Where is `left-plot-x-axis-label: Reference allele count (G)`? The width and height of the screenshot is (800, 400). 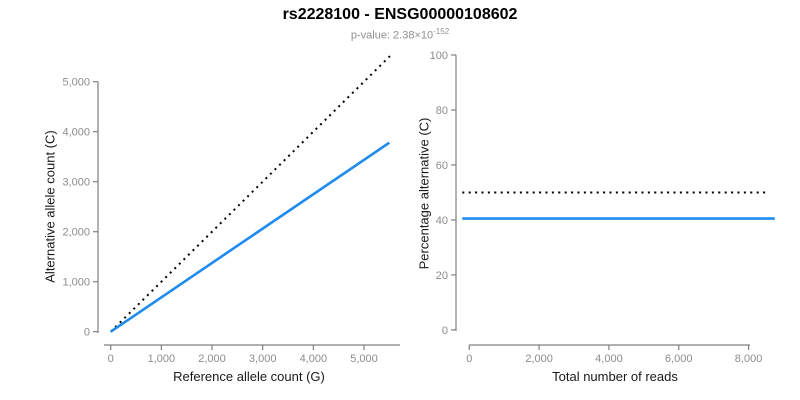
left-plot-x-axis-label: Reference allele count (G) is located at coordinates (249, 376).